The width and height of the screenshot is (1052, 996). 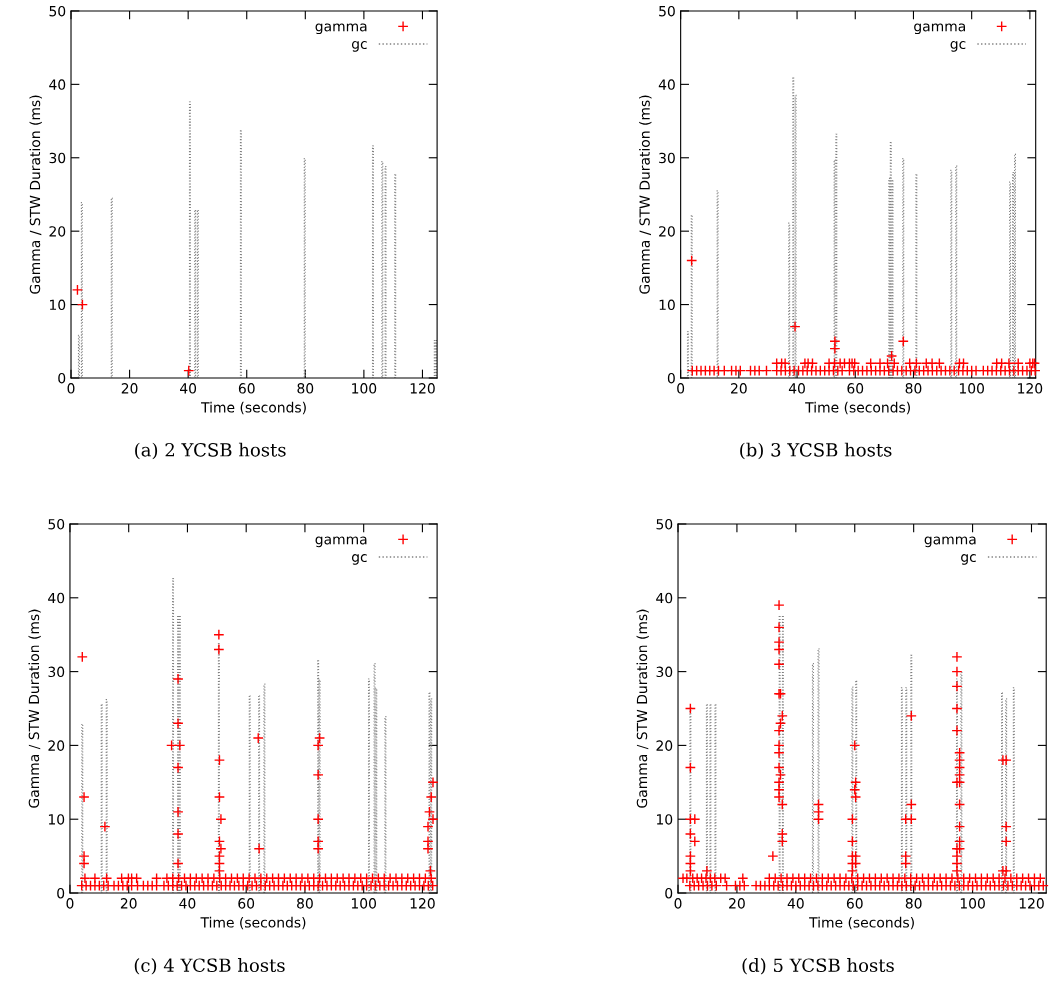 I want to click on text: (d) 5 YCSB hosts, so click(x=818, y=966).